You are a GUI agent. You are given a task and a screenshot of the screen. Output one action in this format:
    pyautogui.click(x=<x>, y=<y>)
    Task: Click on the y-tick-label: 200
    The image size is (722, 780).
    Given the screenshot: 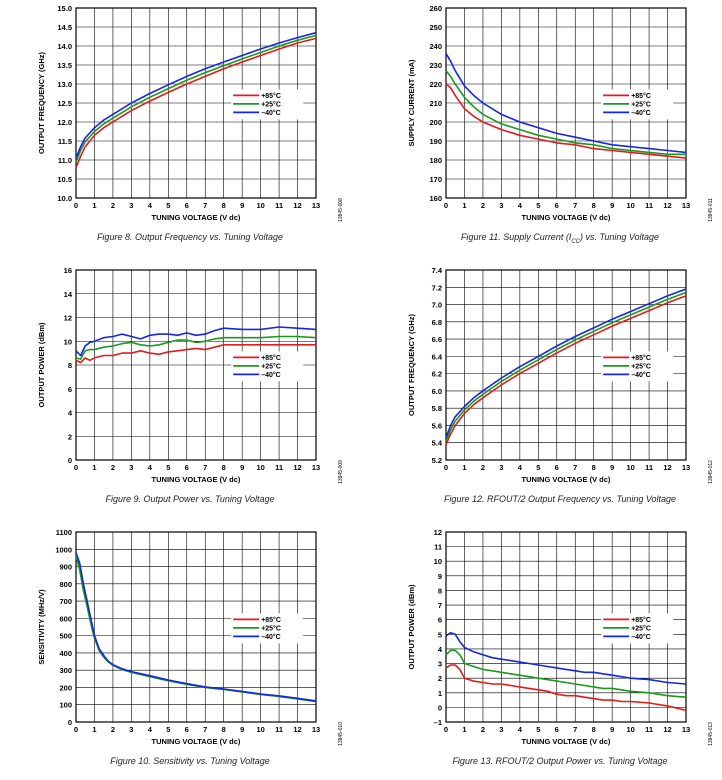 What is the action you would take?
    pyautogui.click(x=65, y=687)
    